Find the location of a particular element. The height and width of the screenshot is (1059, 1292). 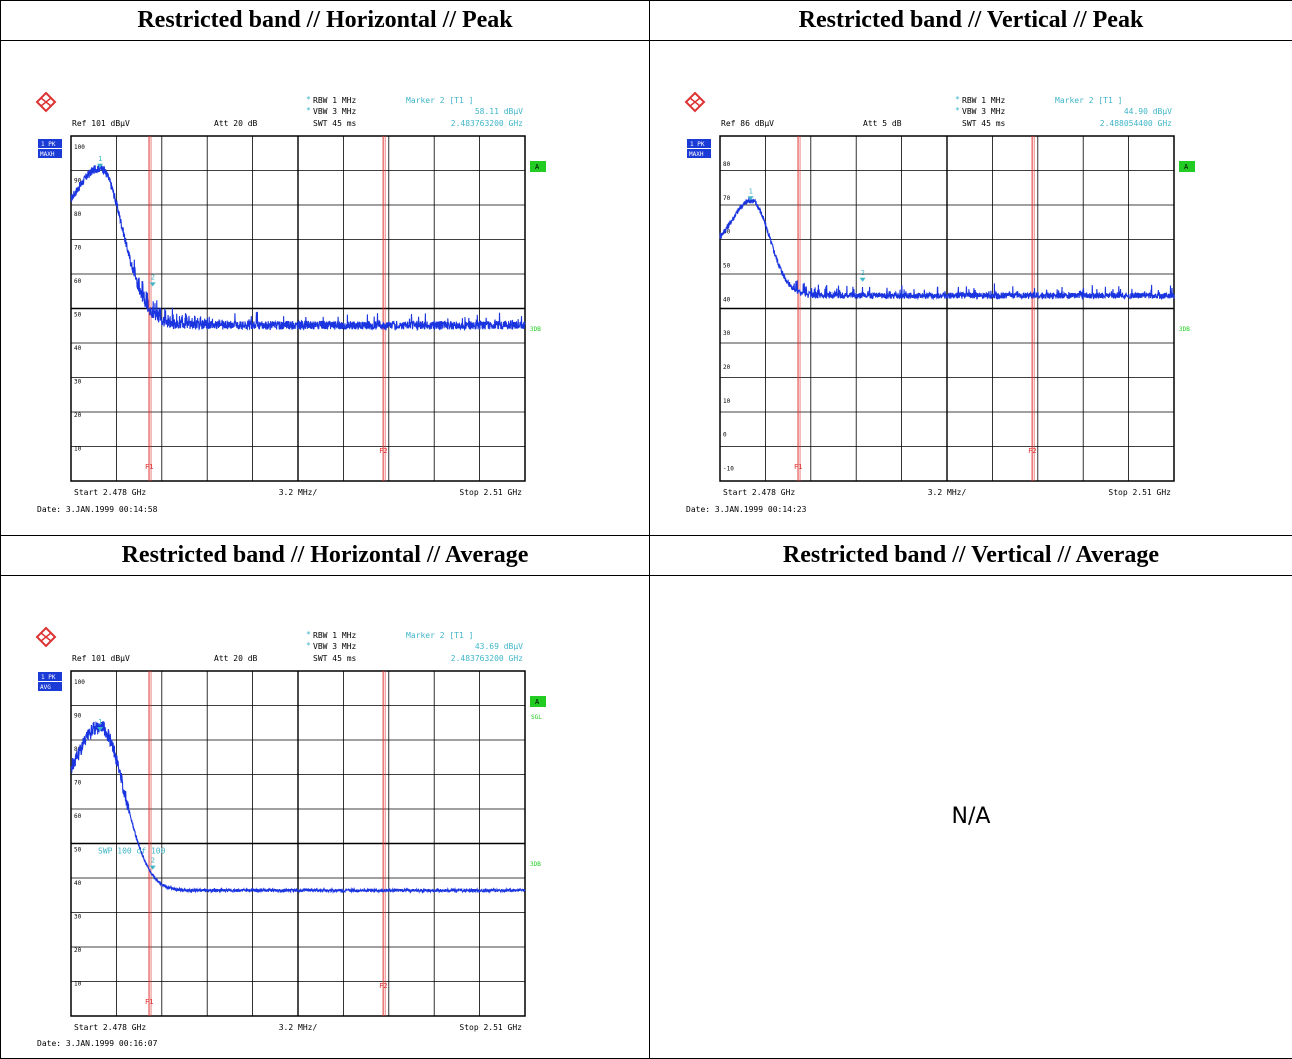

f1-label: F1 is located at coordinates (149, 467).